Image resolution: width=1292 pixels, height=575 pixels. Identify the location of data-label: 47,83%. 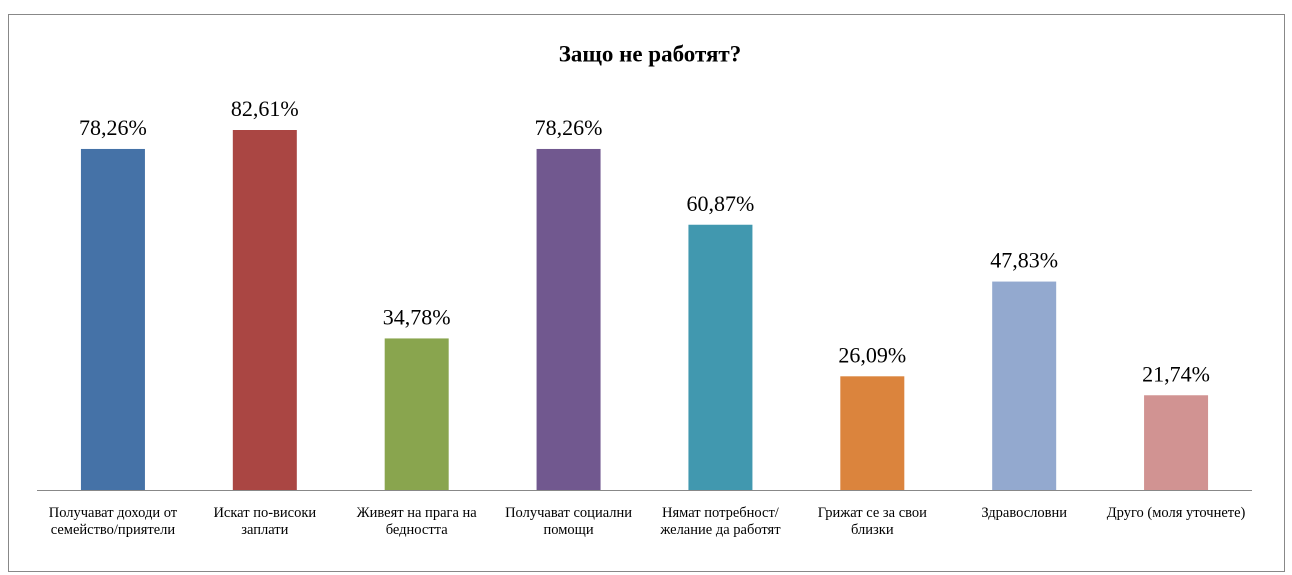
(1024, 260).